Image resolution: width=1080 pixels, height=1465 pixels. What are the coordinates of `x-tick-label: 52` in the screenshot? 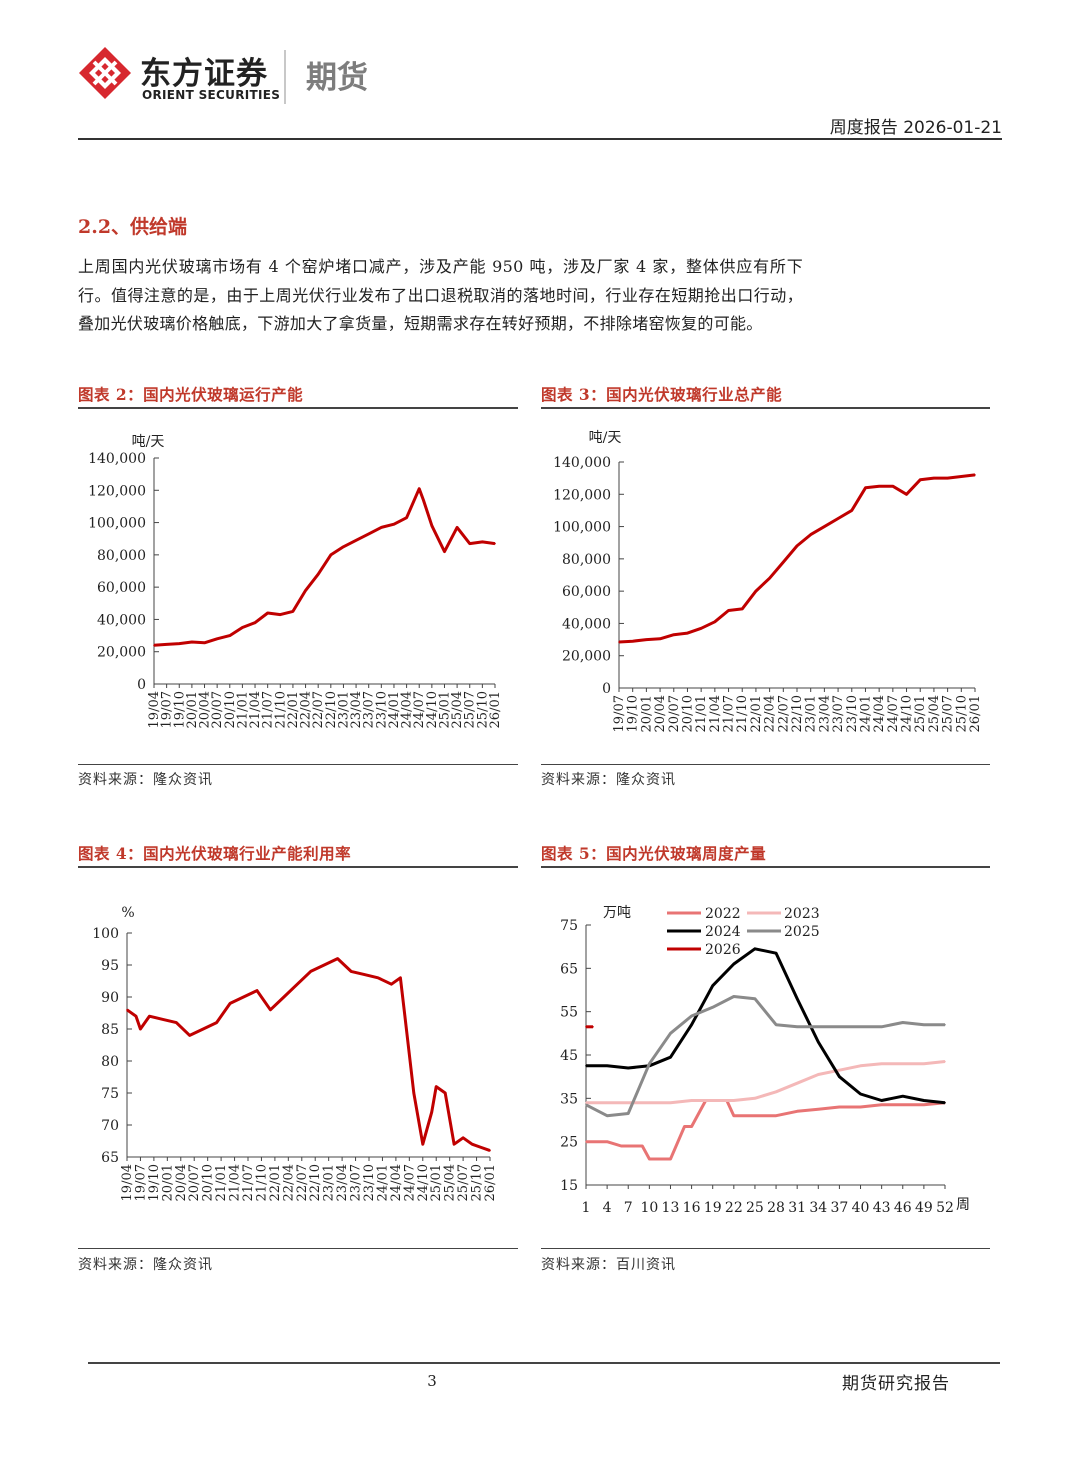 It's located at (945, 1208).